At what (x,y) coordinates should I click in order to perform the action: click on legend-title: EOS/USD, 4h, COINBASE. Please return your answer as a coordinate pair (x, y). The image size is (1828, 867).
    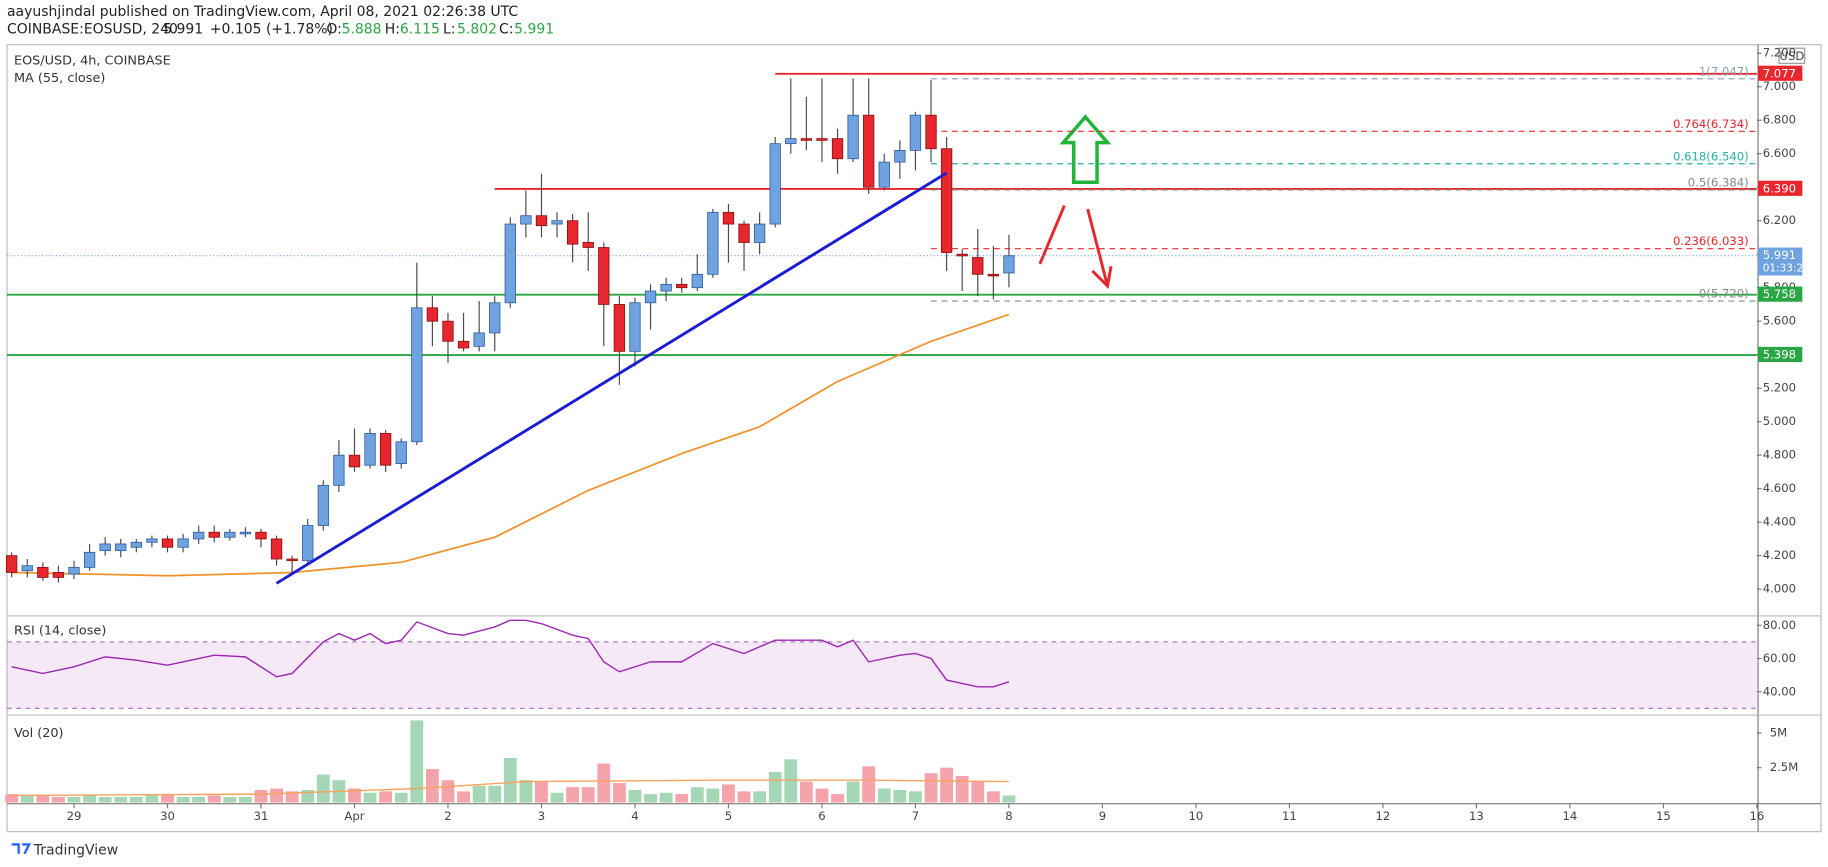
    Looking at the image, I should click on (92, 61).